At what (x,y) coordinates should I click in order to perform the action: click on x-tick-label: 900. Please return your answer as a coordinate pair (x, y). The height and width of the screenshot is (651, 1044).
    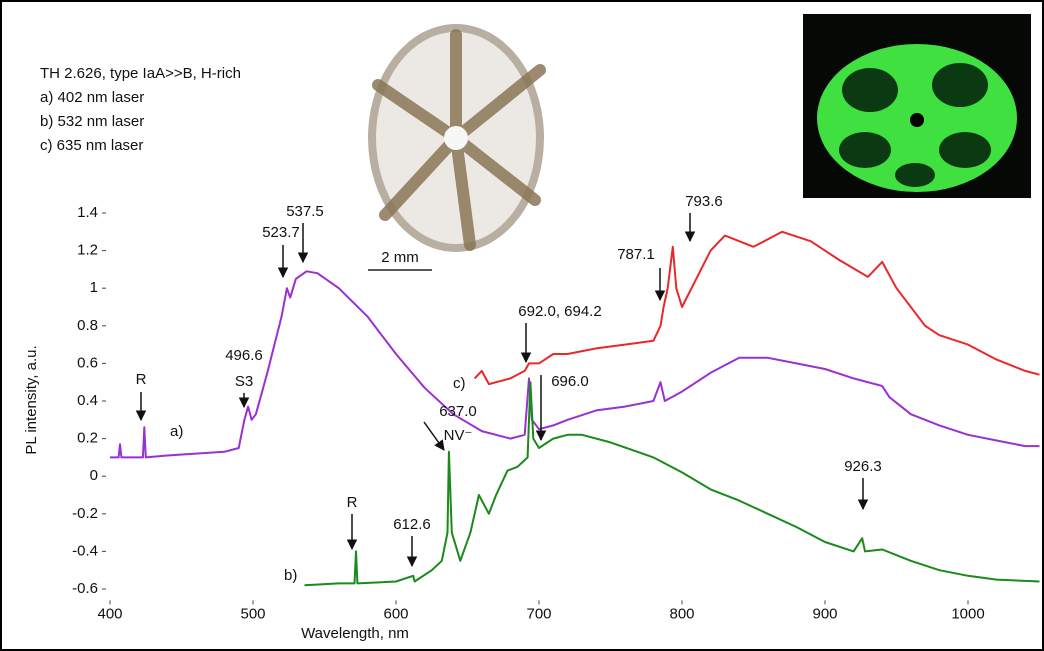
    Looking at the image, I should click on (824, 613).